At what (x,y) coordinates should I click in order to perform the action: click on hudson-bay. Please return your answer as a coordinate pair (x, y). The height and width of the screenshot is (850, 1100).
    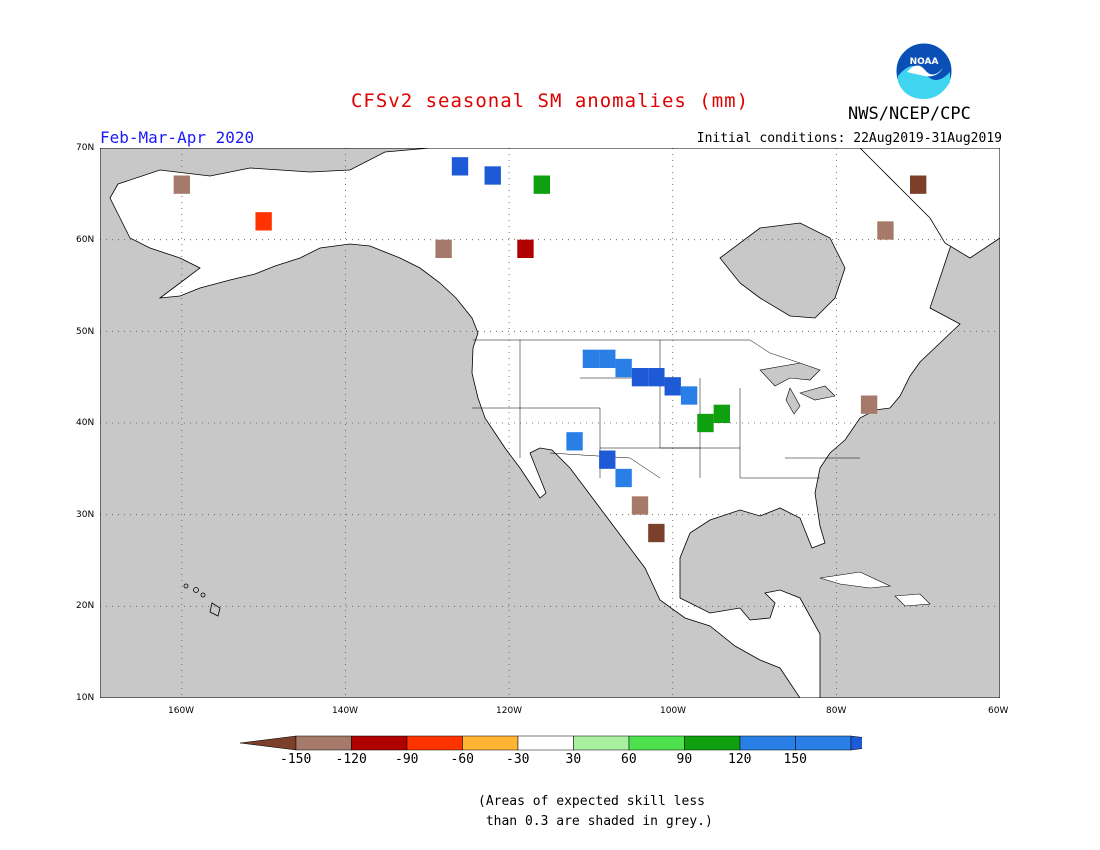
    Looking at the image, I should click on (782, 270).